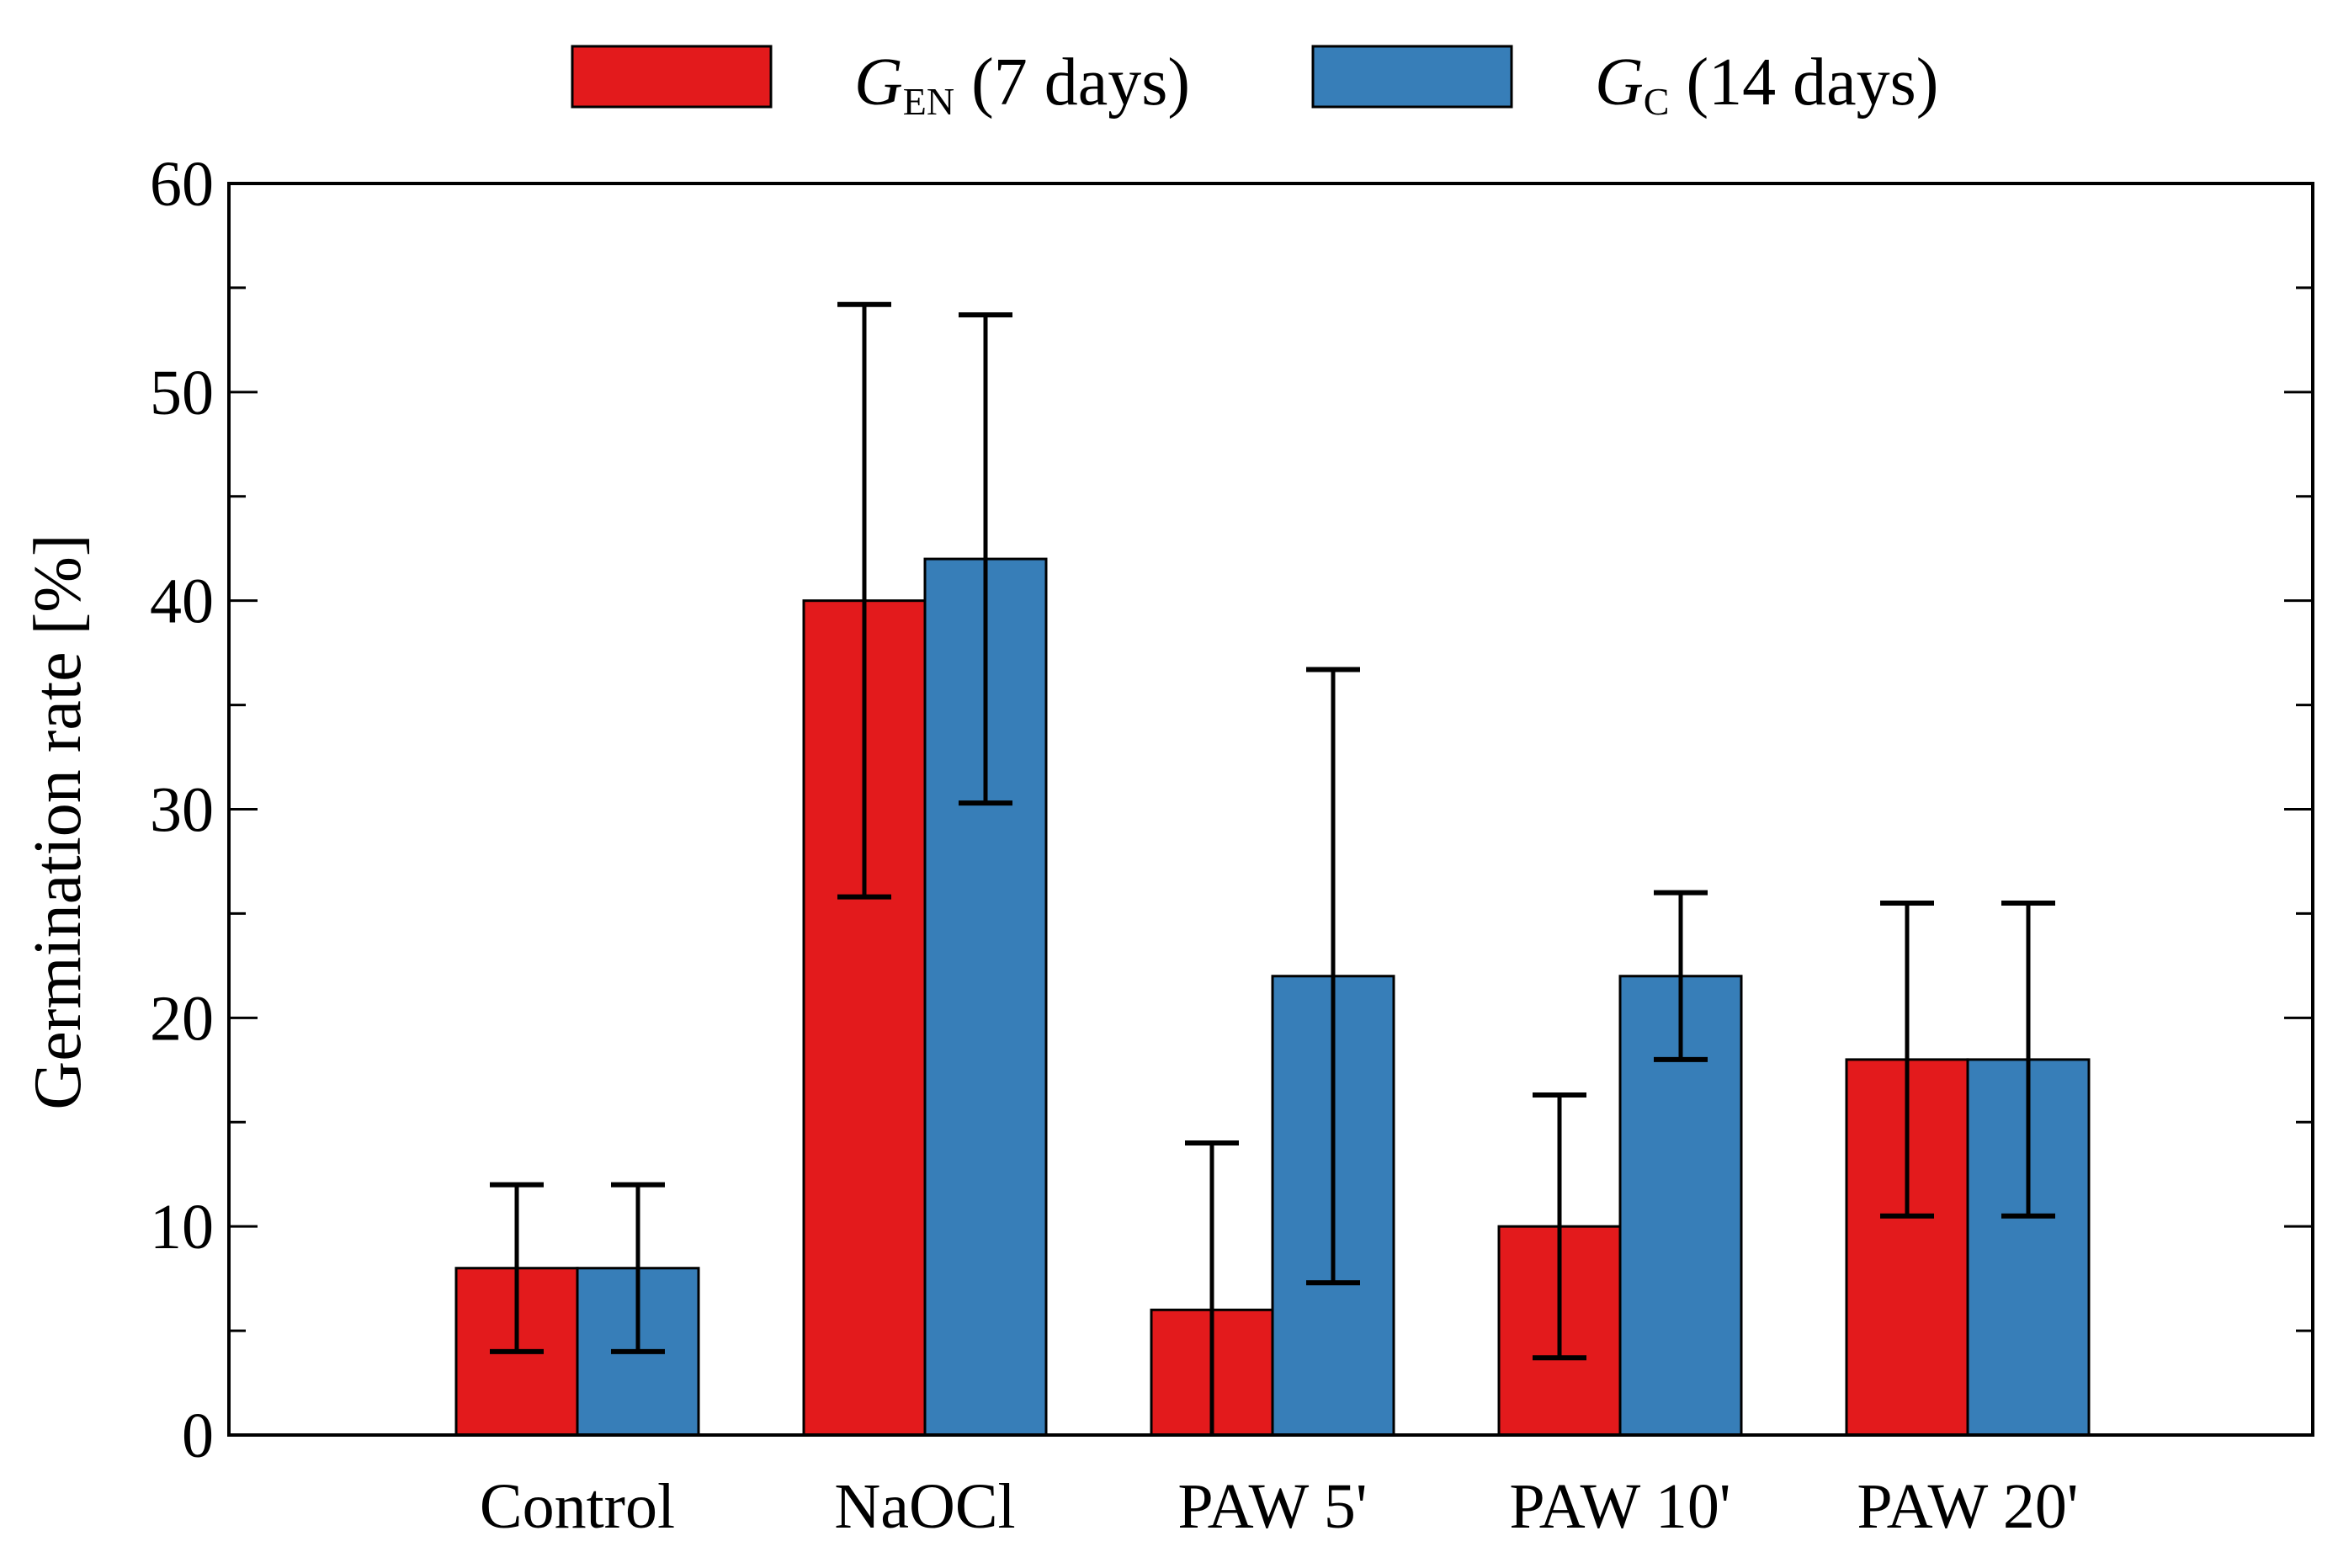 The image size is (2338, 1568). What do you see at coordinates (1766, 84) in the screenshot?
I see `legend-label-1: GC (14 days)` at bounding box center [1766, 84].